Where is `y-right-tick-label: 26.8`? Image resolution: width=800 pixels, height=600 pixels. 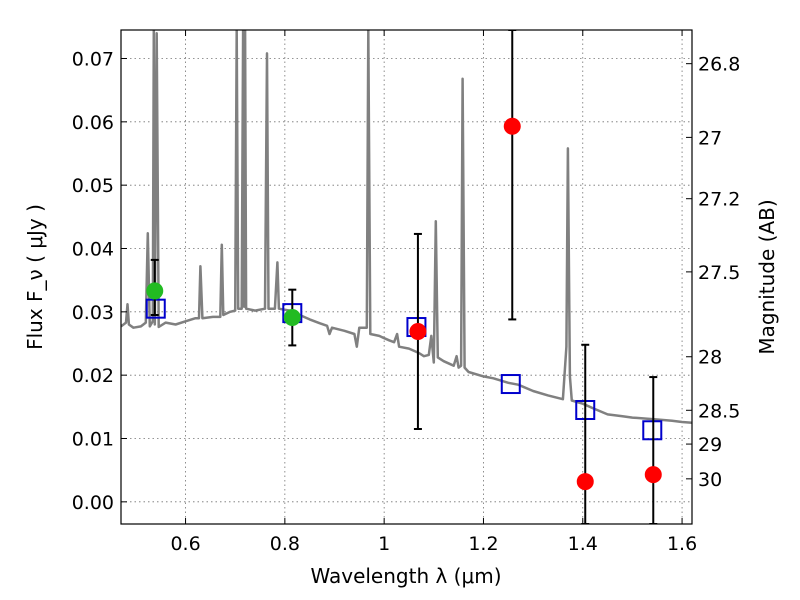
y-right-tick-label: 26.8 is located at coordinates (719, 65).